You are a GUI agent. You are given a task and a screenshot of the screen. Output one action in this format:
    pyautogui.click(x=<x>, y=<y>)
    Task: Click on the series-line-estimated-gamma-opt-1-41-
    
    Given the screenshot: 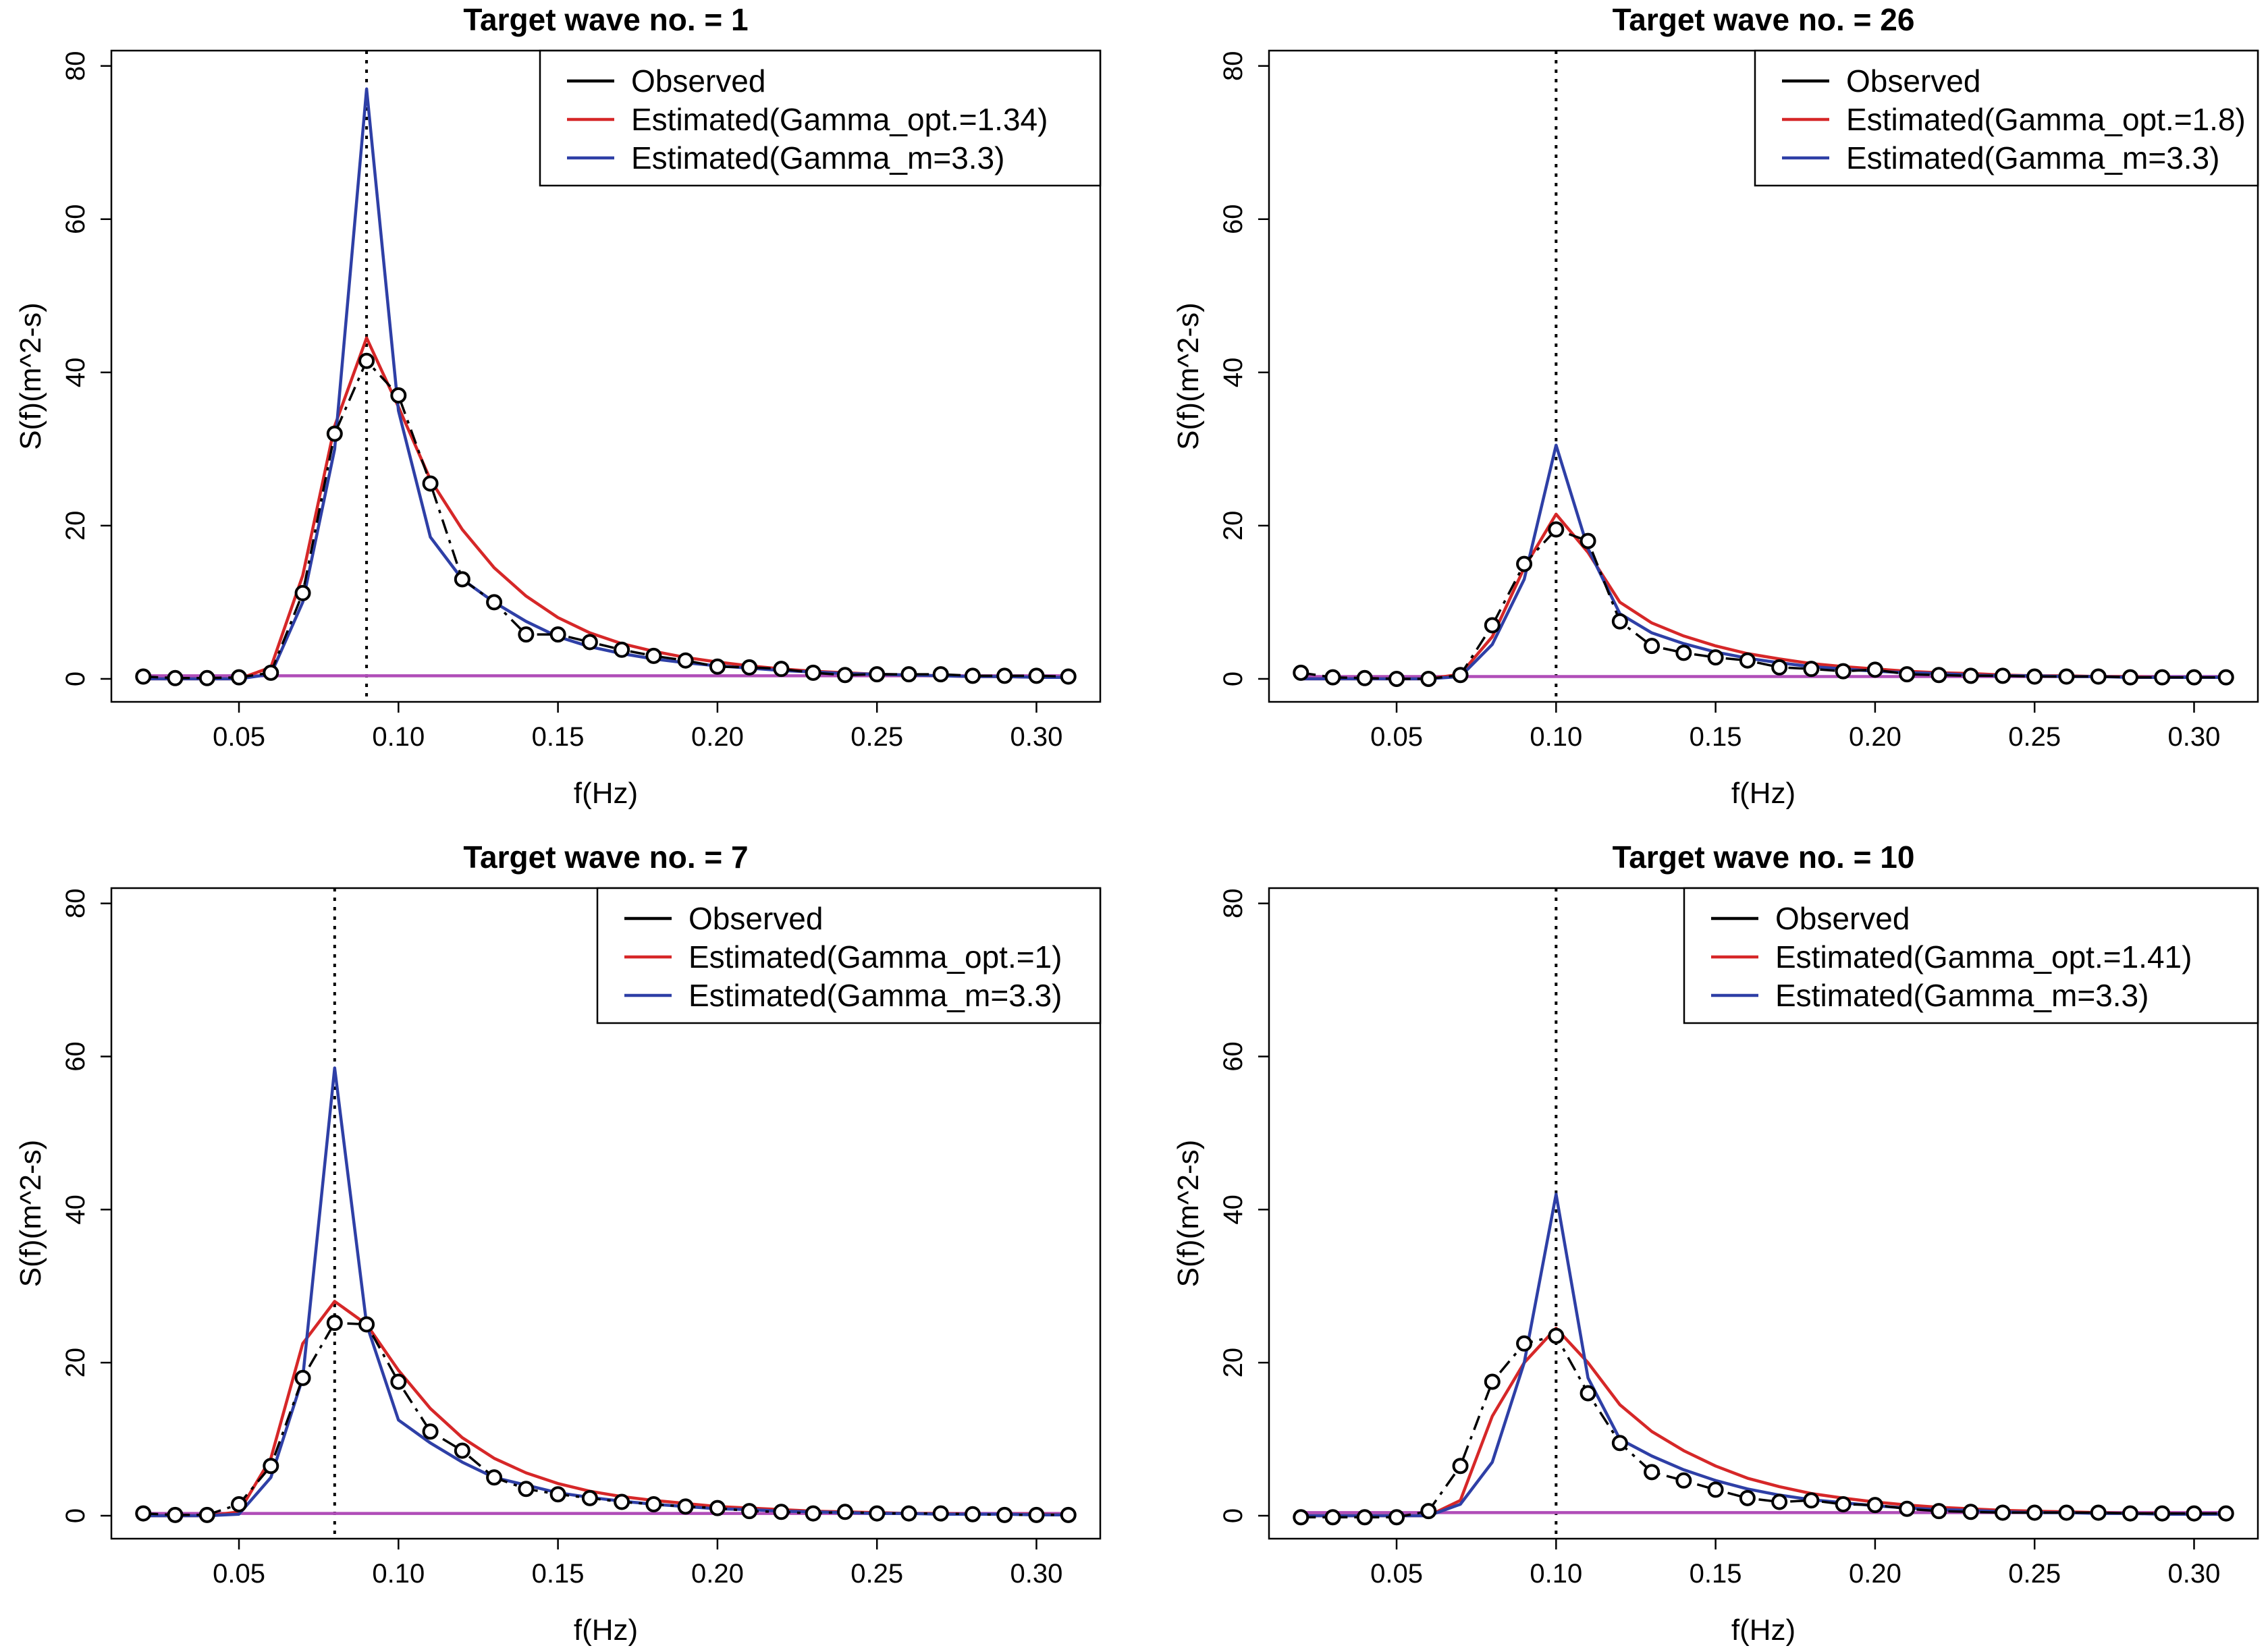 What is the action you would take?
    pyautogui.click(x=1764, y=1422)
    